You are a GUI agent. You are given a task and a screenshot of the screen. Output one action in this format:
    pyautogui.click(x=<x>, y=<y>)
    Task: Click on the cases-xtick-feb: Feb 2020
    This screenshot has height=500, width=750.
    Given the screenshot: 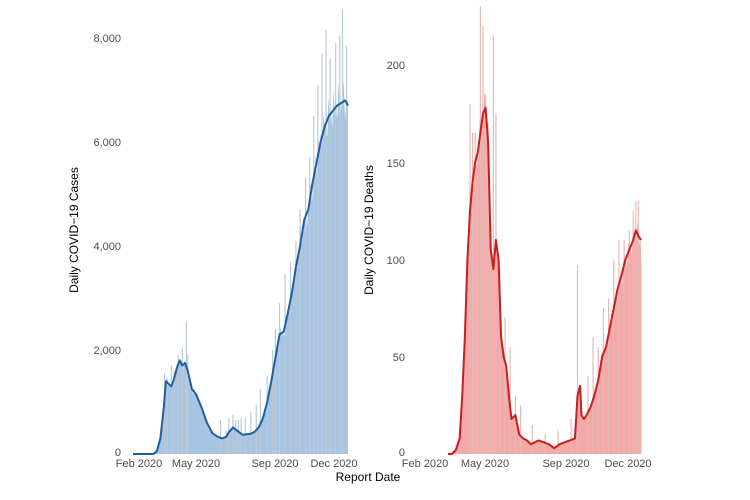 What is the action you would take?
    pyautogui.click(x=139, y=464)
    